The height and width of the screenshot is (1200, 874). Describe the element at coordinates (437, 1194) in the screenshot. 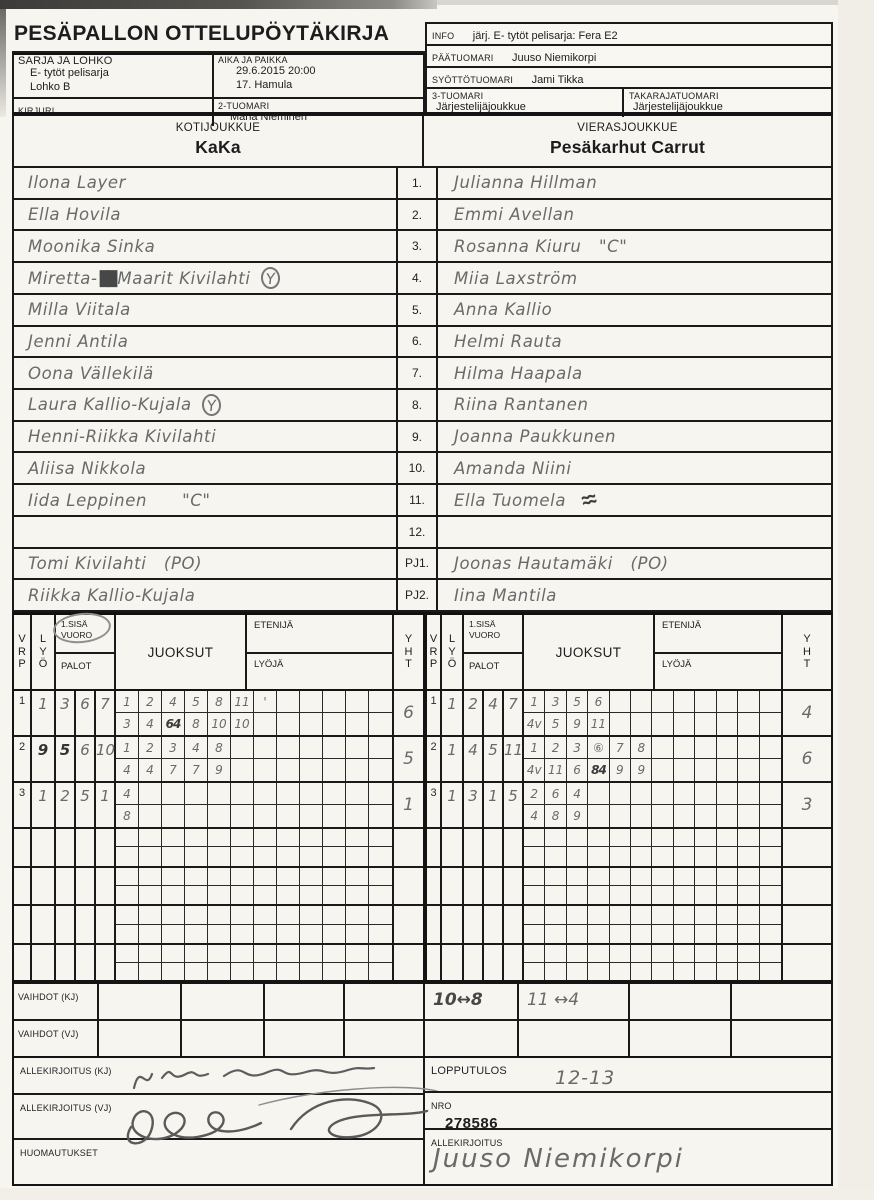

I see `page-margin` at that location.